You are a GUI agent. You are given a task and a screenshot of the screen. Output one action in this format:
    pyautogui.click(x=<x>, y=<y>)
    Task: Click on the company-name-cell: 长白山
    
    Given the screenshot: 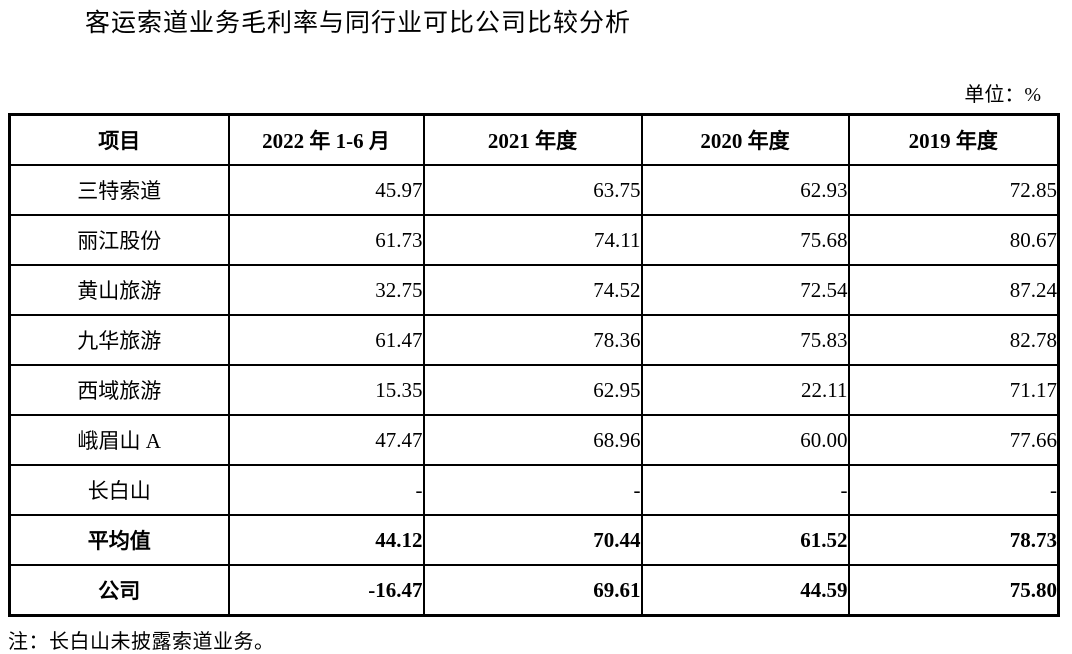 What is the action you would take?
    pyautogui.click(x=119, y=490)
    